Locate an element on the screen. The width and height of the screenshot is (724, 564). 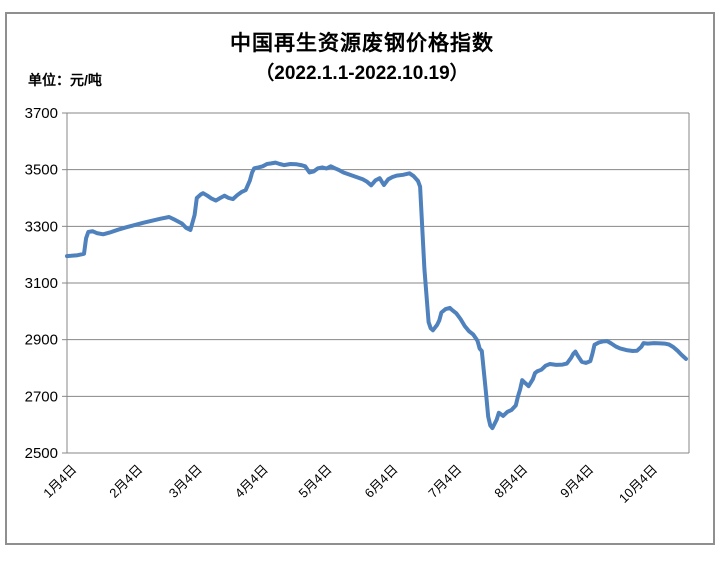
y-tick-label: 2500 is located at coordinates (41, 453).